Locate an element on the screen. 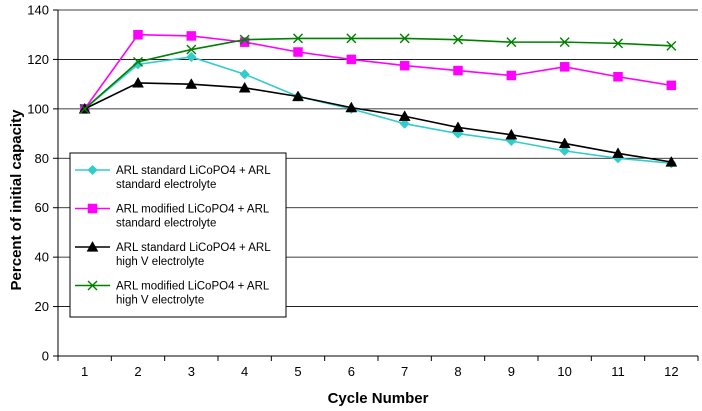 The width and height of the screenshot is (702, 411). x-tick-label-9: 9 is located at coordinates (511, 371).